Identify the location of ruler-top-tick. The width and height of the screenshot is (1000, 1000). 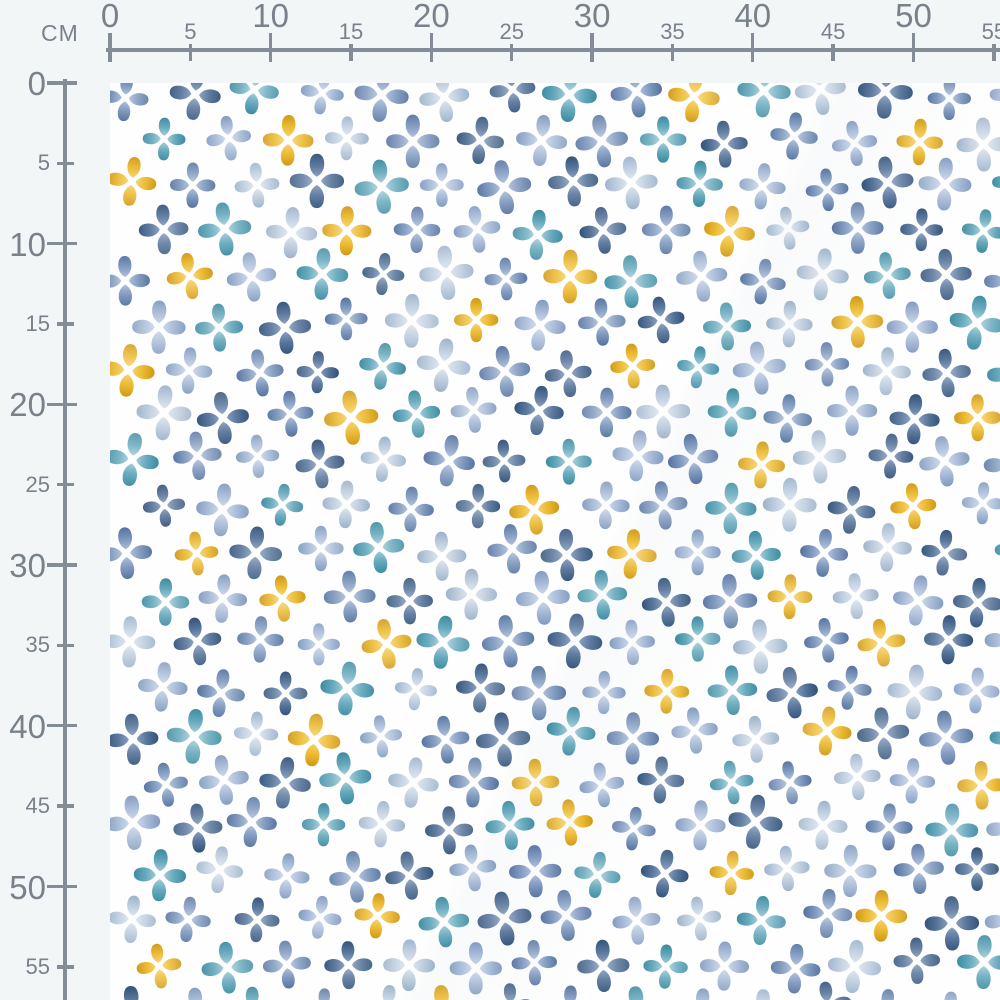
(190, 52).